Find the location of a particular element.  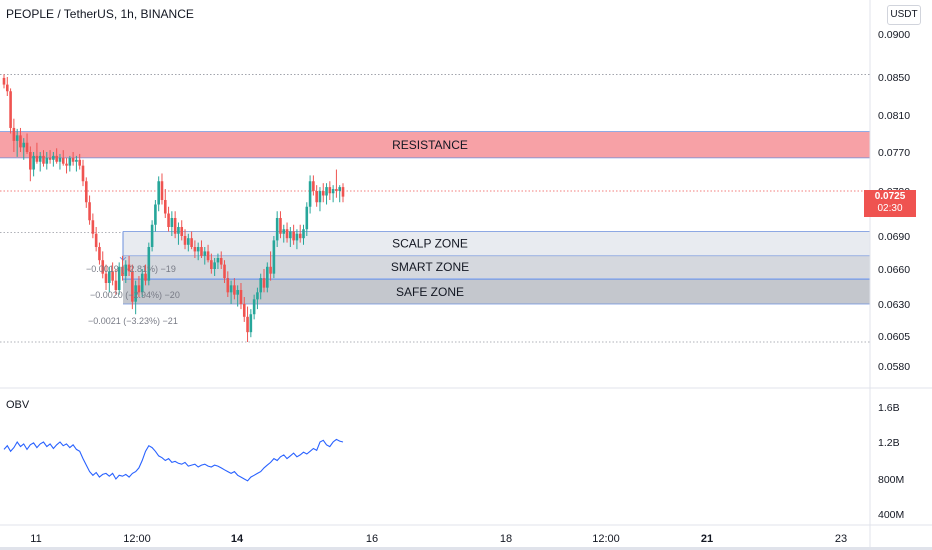

measure-arrow is located at coordinates (123, 258).